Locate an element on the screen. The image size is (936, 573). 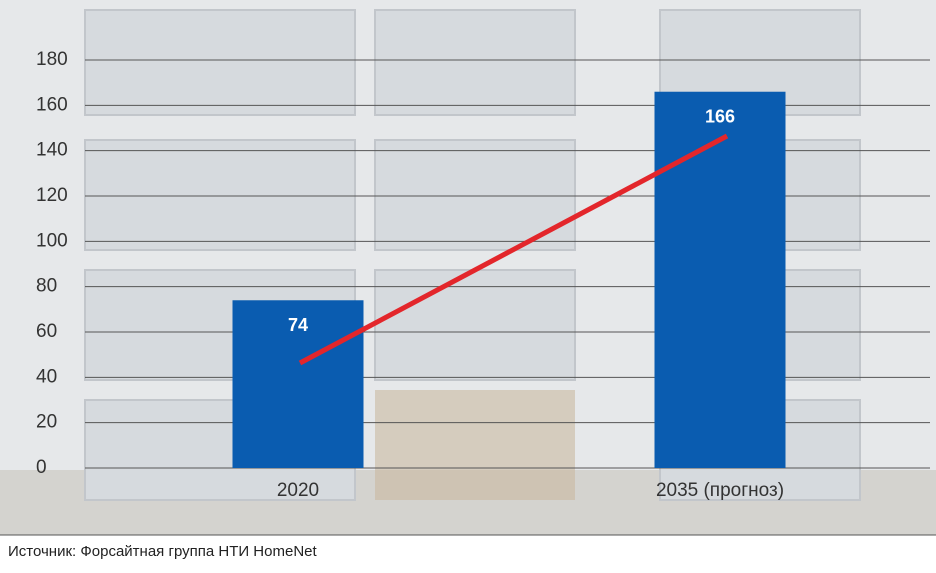
y-tick-label: 140 is located at coordinates (52, 150).